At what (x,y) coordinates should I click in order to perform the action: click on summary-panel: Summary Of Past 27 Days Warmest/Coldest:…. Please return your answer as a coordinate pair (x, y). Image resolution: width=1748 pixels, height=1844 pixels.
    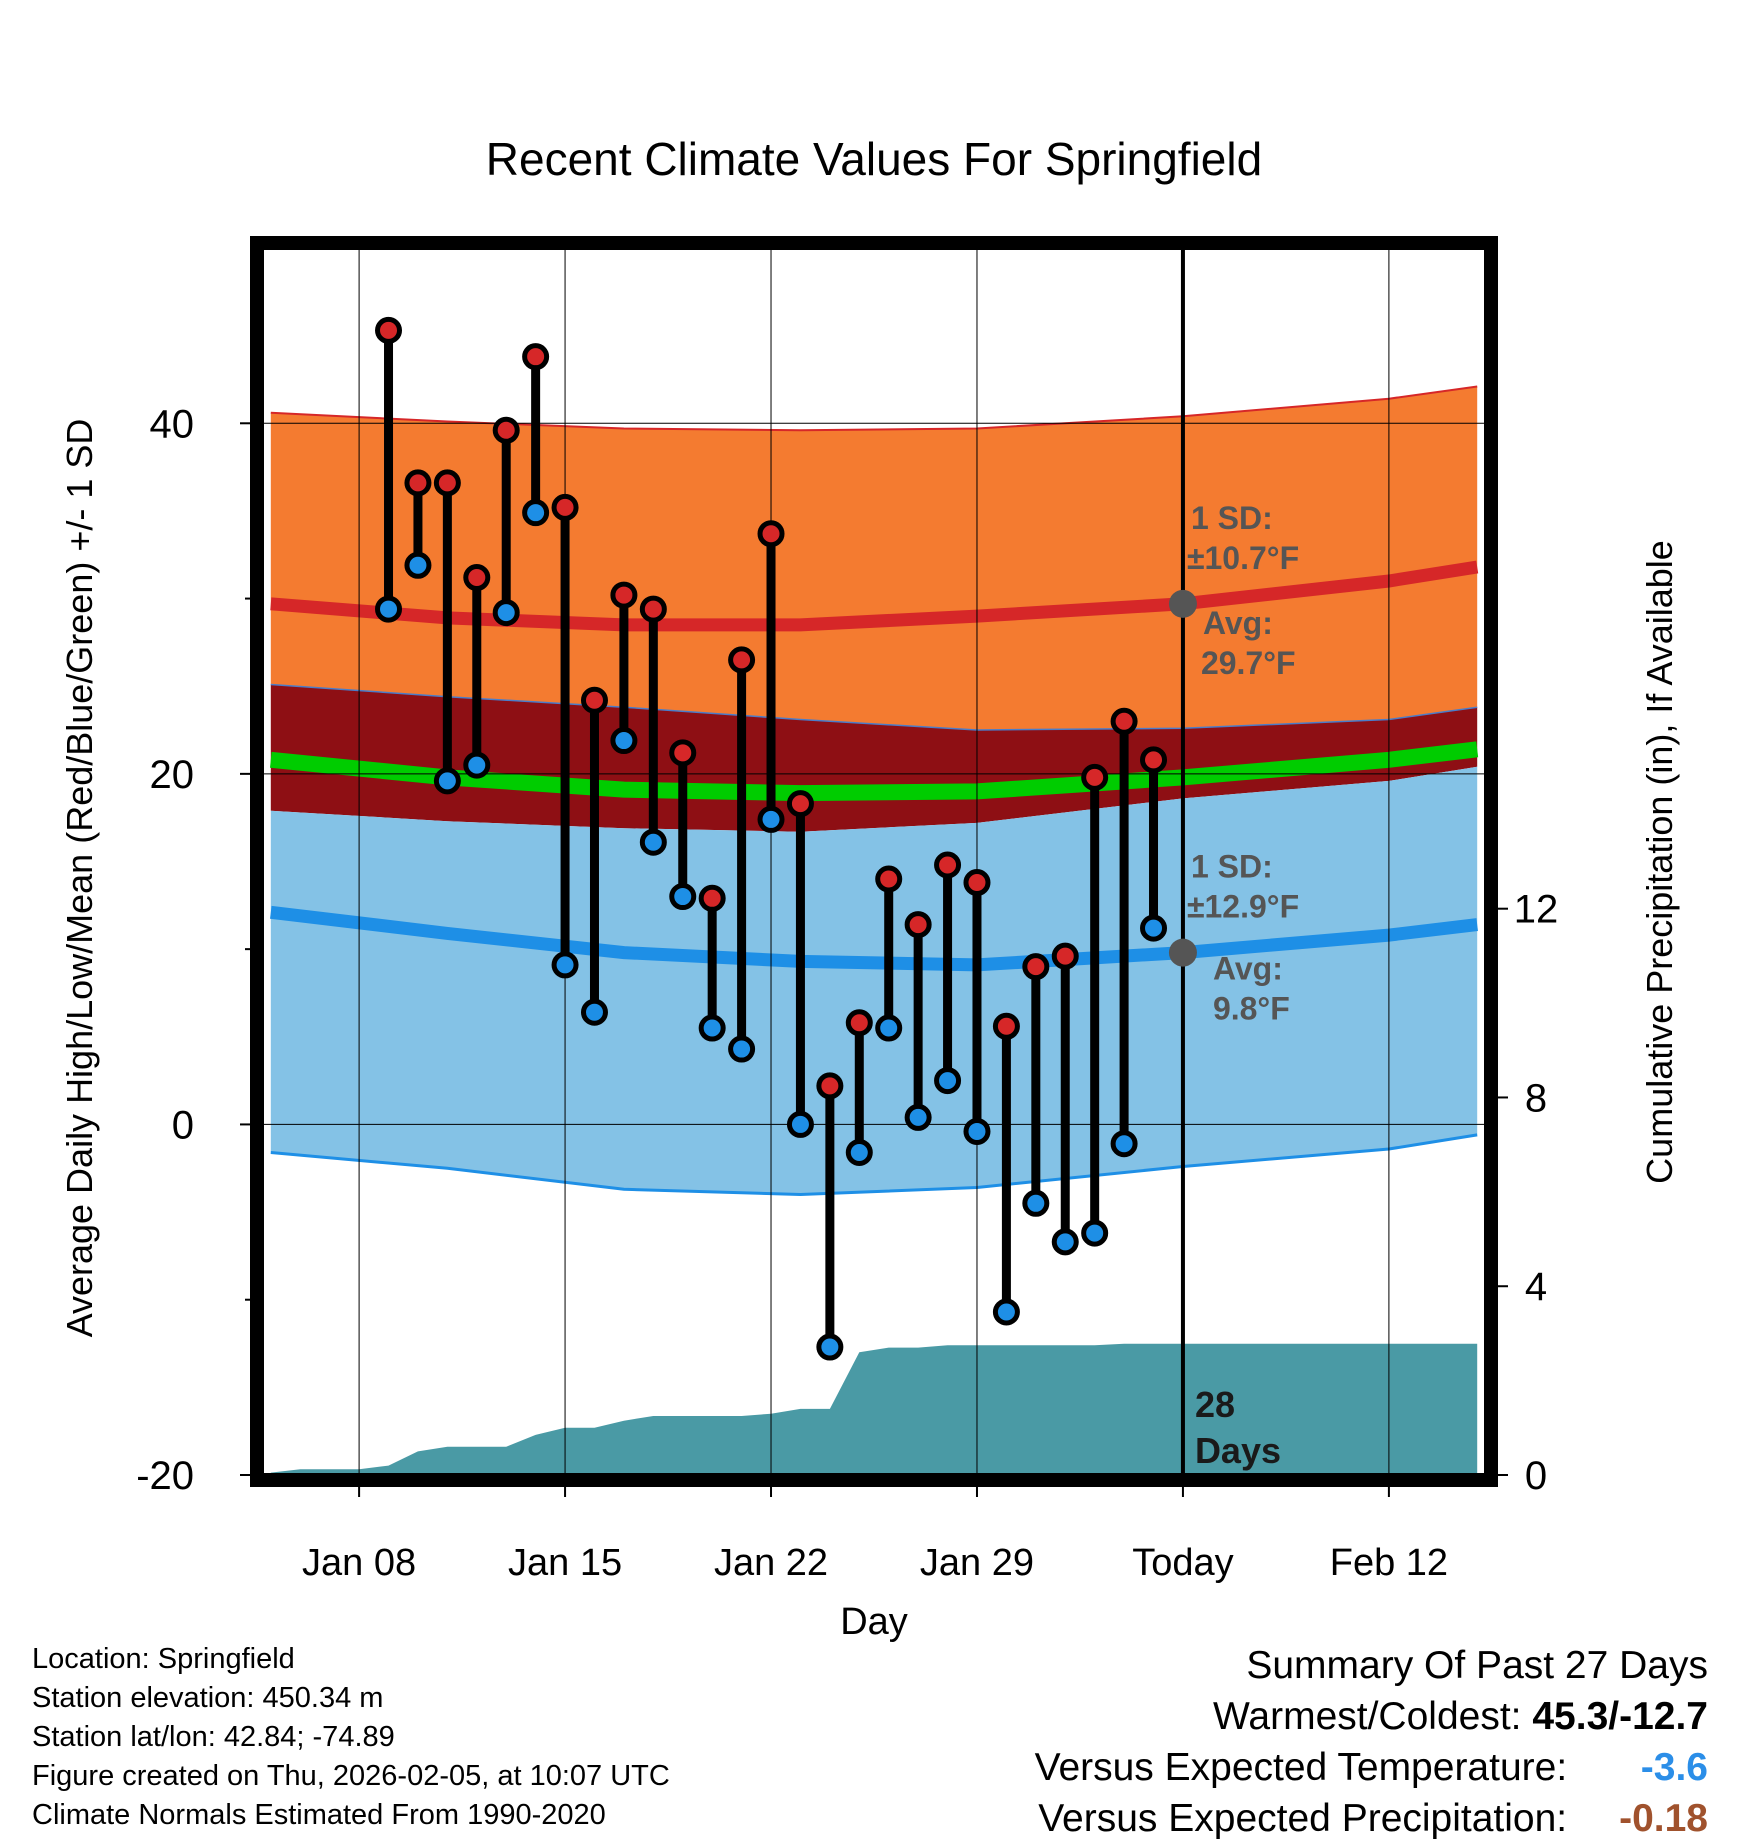
    Looking at the image, I should click on (1371, 1742).